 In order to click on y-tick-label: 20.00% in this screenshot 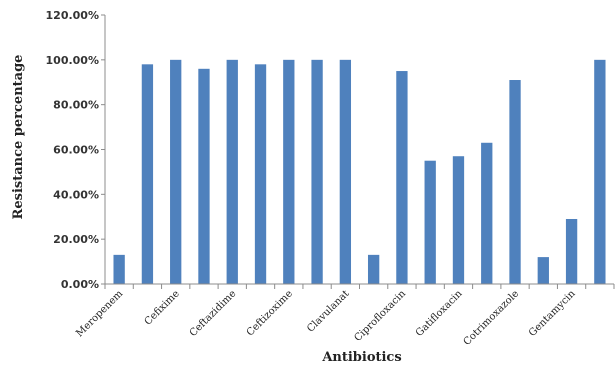, I will do `click(76, 239)`.